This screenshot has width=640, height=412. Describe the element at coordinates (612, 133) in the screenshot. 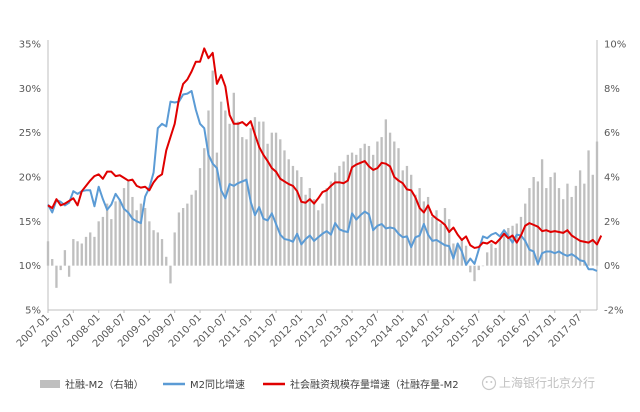

I see `right-tick-label: 6%` at that location.